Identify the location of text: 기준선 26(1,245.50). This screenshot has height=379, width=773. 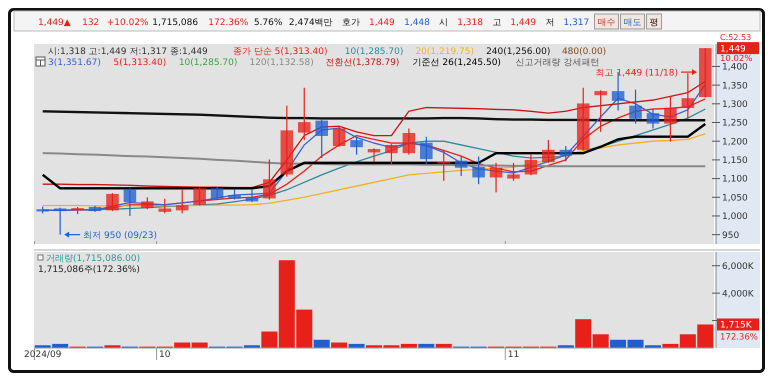
(456, 63).